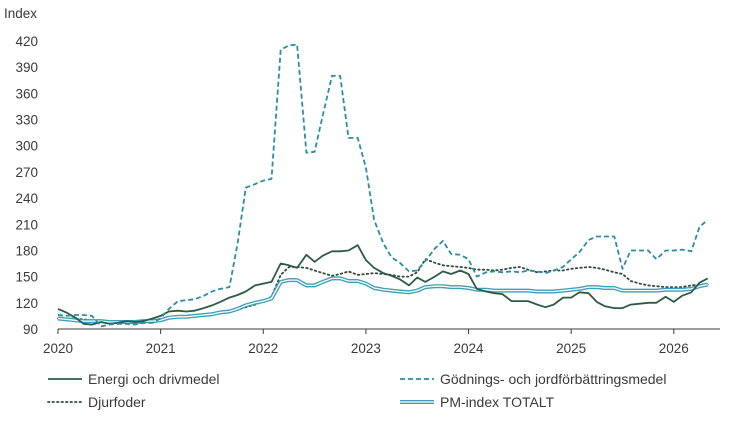 Image resolution: width=739 pixels, height=424 pixels. What do you see at coordinates (117, 402) in the screenshot?
I see `legend-label: Djurfoder` at bounding box center [117, 402].